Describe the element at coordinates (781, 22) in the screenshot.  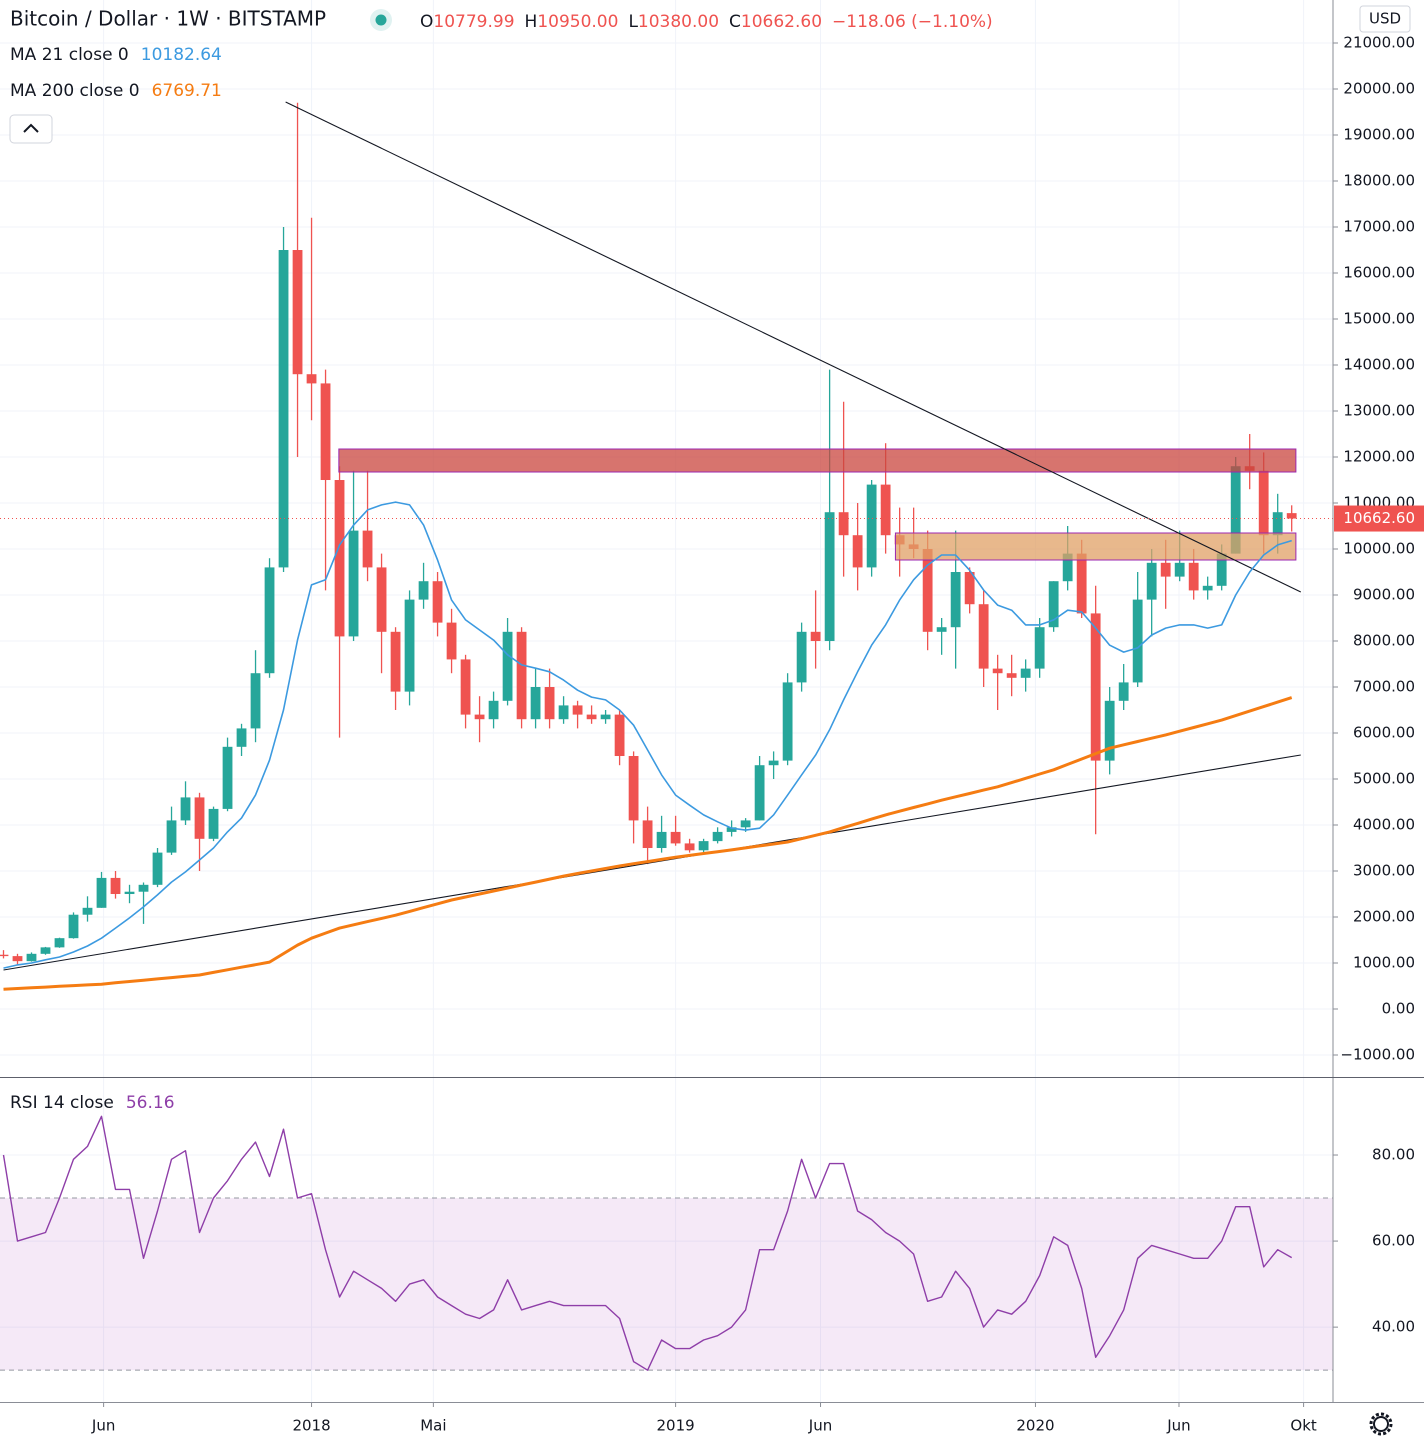
I see `ohlc-value: 10662.60` at that location.